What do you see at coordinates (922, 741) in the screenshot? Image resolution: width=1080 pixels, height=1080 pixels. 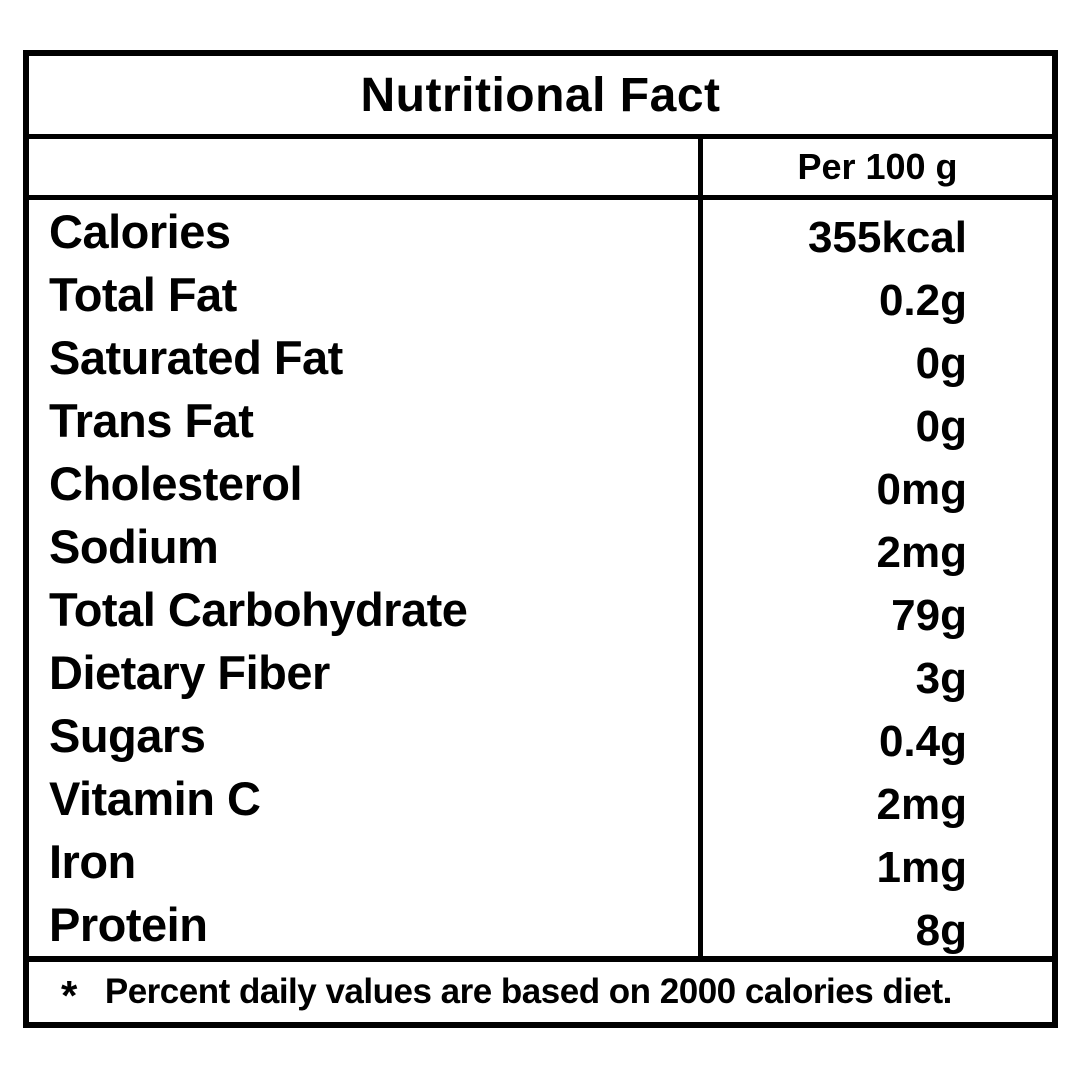 I see `nutrient-value: 0.4g` at bounding box center [922, 741].